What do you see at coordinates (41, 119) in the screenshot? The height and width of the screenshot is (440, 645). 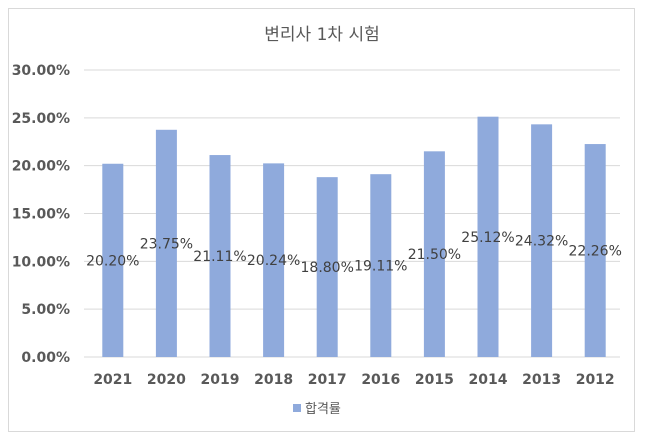 I see `y-tick-label: 25.00%` at bounding box center [41, 119].